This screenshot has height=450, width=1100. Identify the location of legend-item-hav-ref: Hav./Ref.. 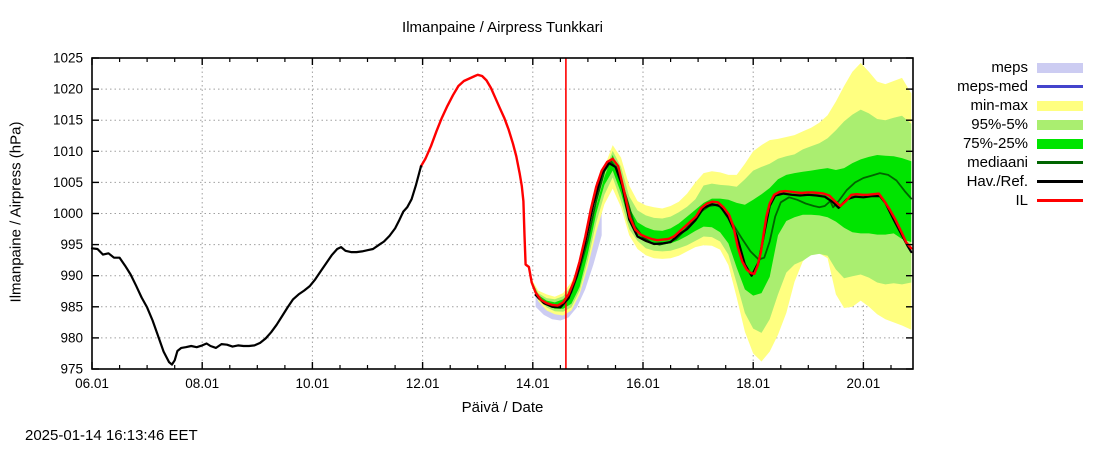
(994, 181).